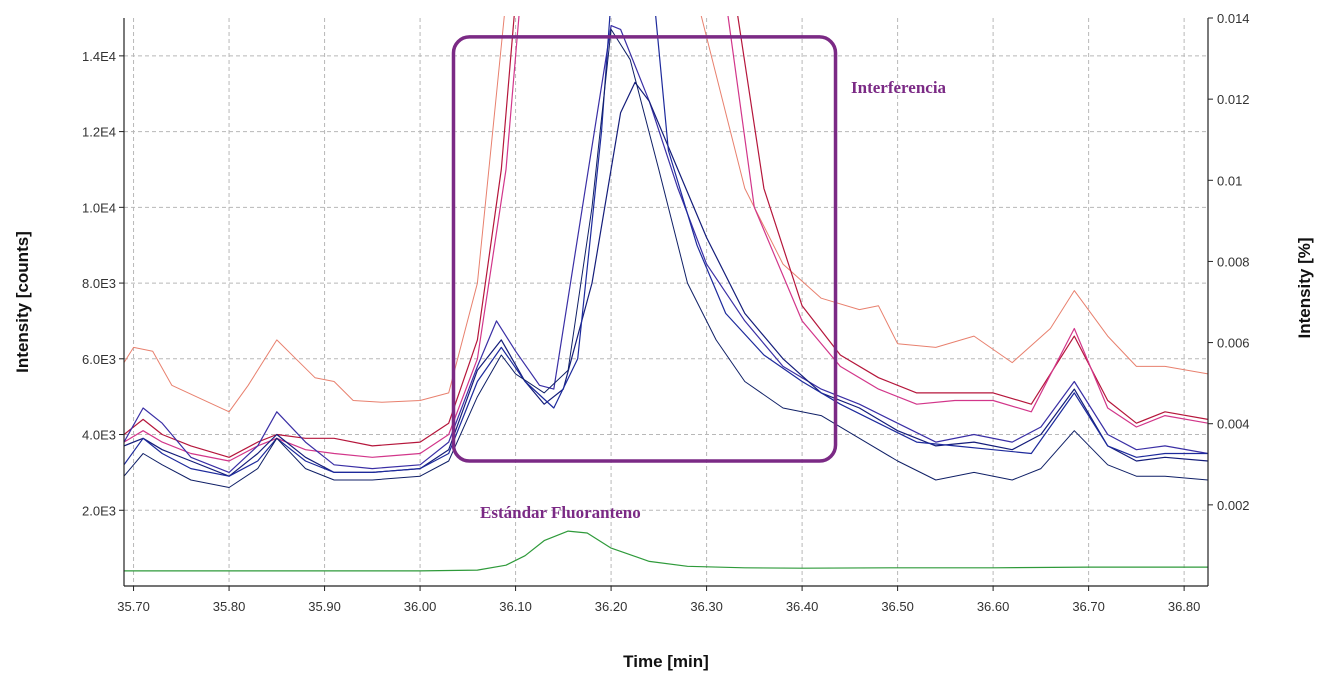 The width and height of the screenshot is (1318, 677). I want to click on x-tick-label: 36.80, so click(1184, 606).